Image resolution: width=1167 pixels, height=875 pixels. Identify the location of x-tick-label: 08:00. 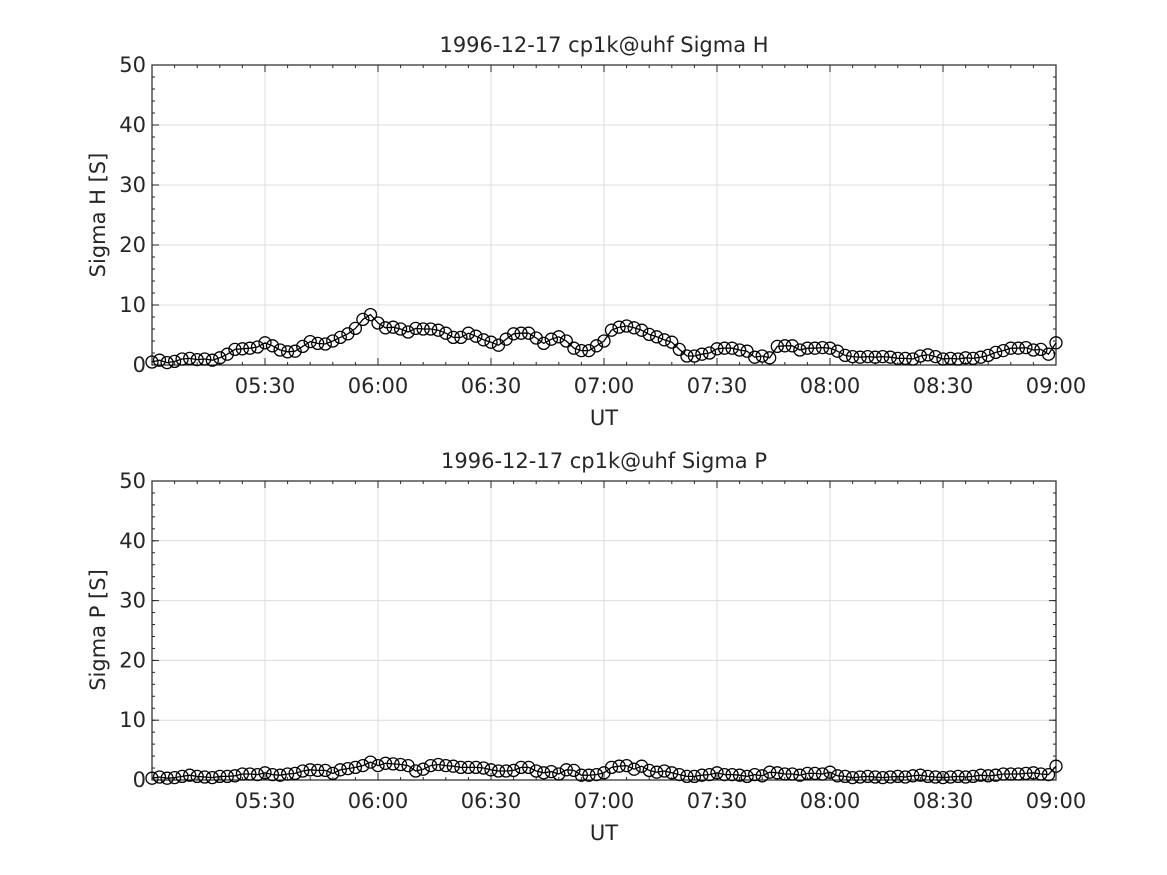
(830, 801).